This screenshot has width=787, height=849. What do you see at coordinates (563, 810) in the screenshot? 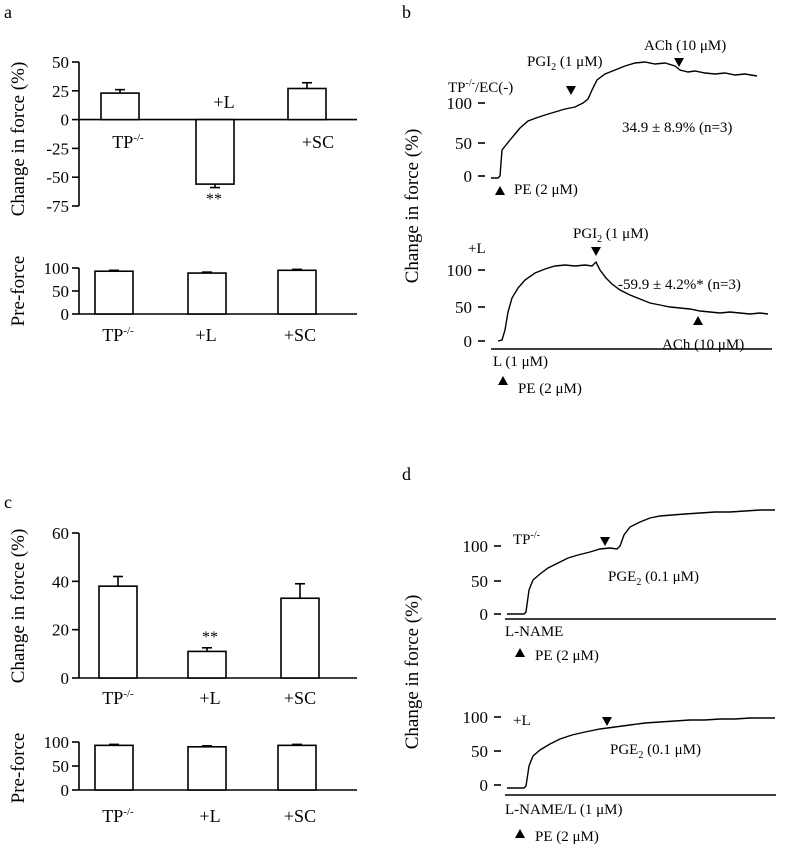
I see `panel-d-bottom-lname-label: L-NAME/L (1 μM)` at bounding box center [563, 810].